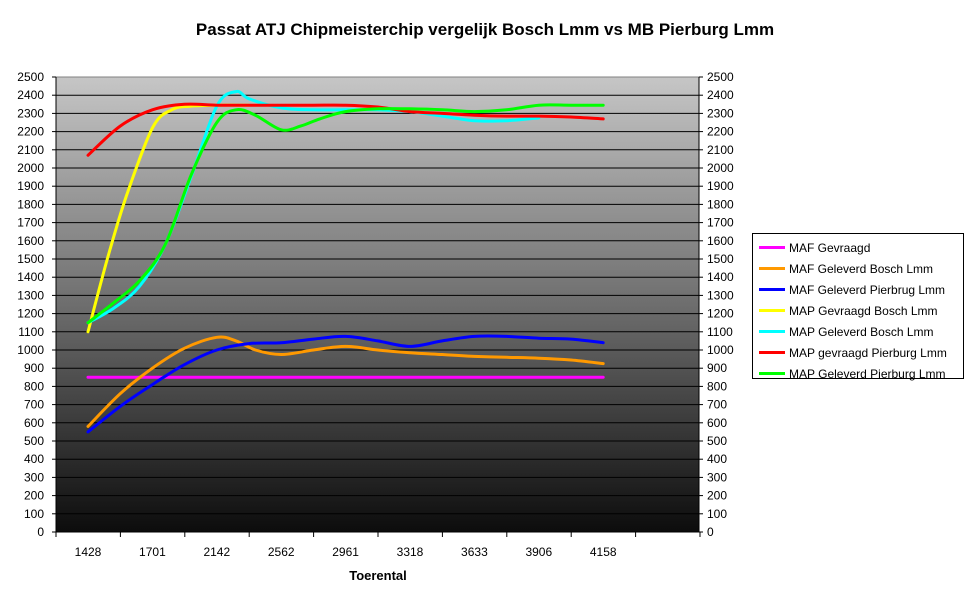  I want to click on y-tick-label-left: 1500, so click(30, 259).